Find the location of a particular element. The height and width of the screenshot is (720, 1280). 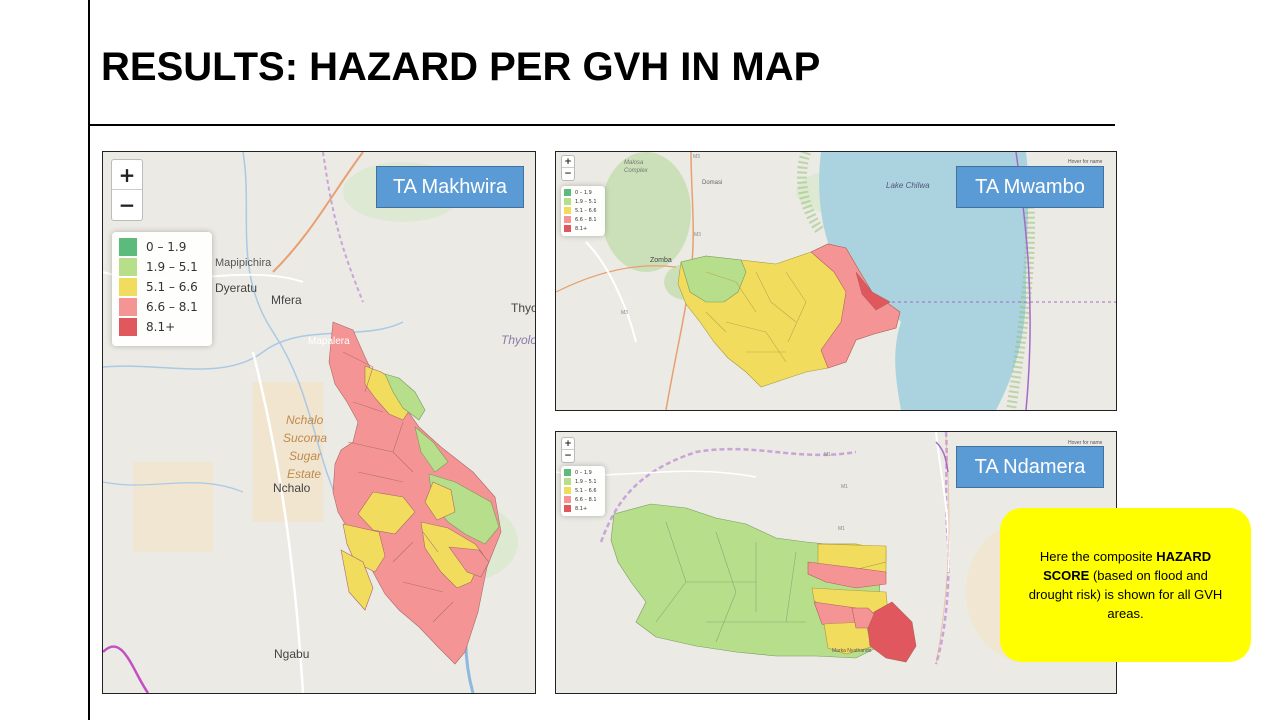

place-label: Sucoma is located at coordinates (305, 438).